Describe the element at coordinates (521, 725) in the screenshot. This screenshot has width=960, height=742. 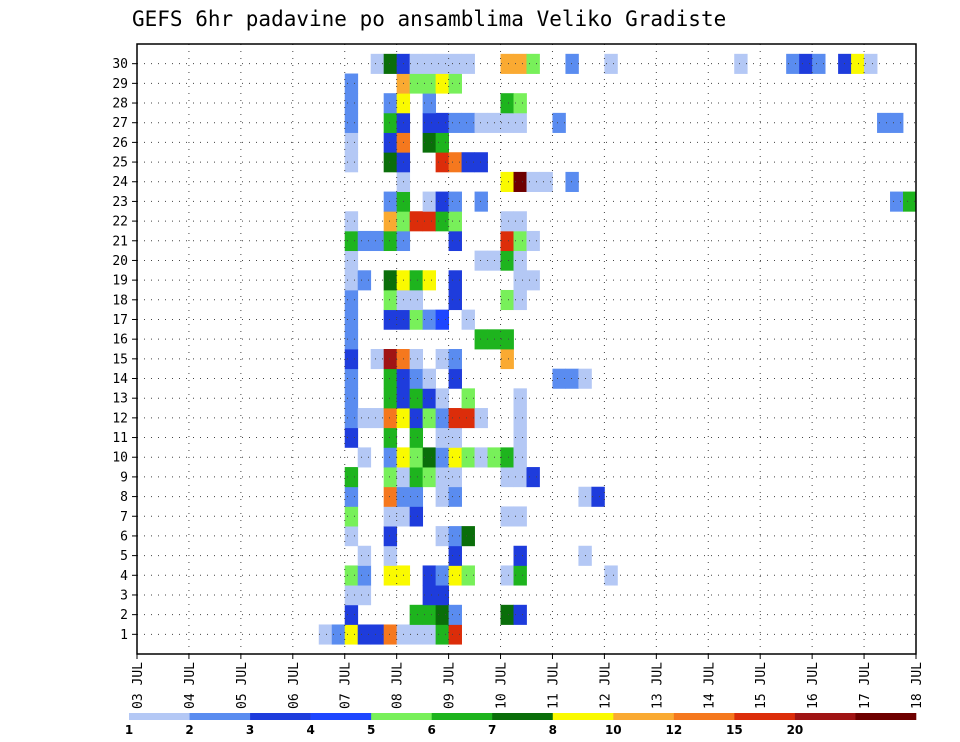
I see `color-legend: 1 2 3 4 5 6 7 8 10 12 15 20` at that location.